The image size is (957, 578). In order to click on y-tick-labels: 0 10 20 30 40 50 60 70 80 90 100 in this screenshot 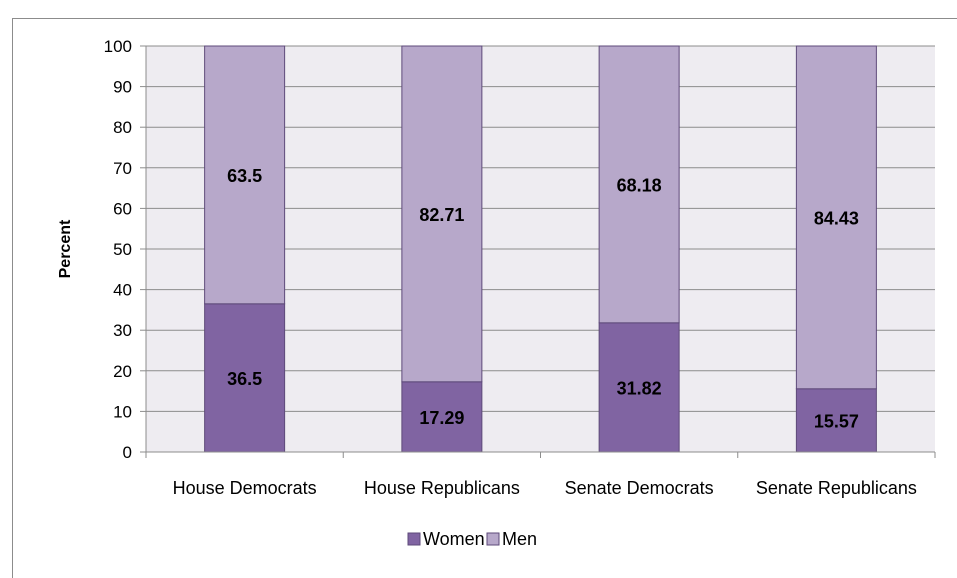, I will do `click(118, 249)`.